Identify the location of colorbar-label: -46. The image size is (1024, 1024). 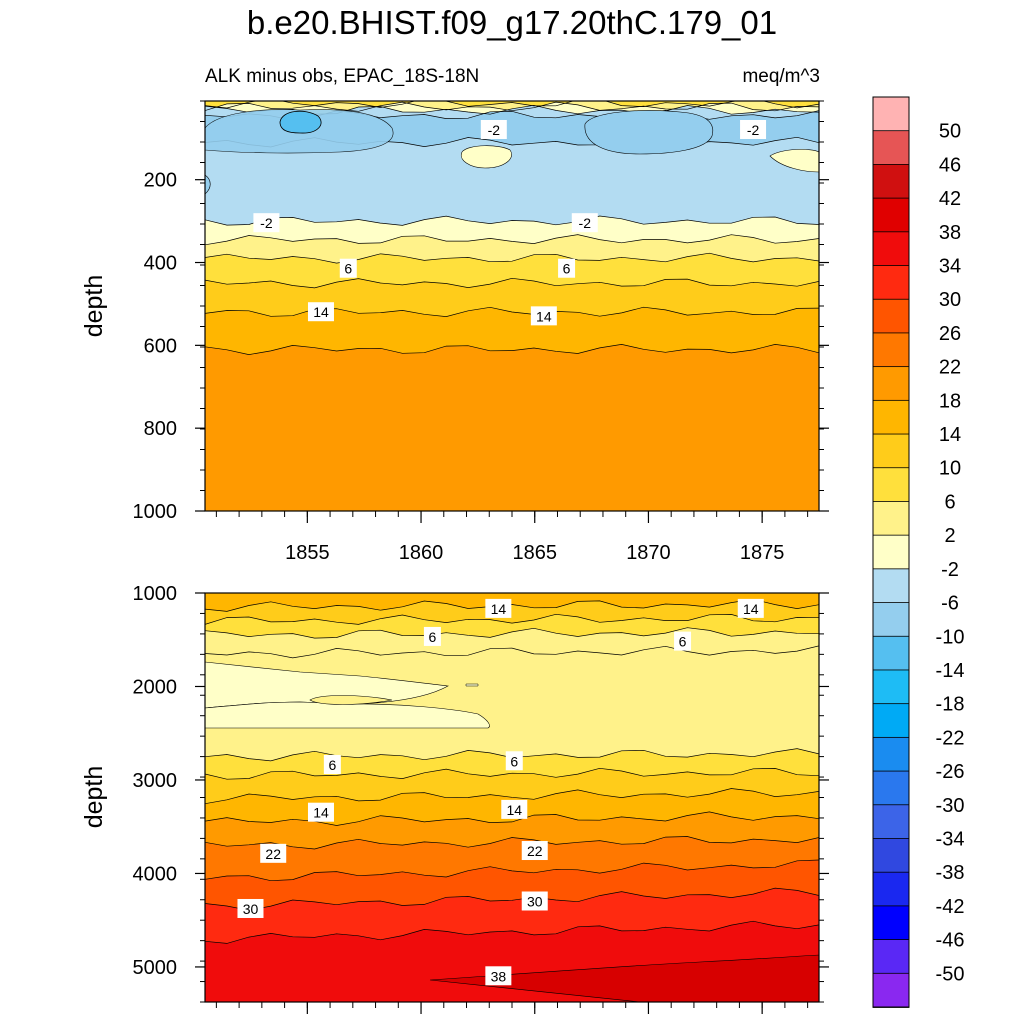
(950, 941).